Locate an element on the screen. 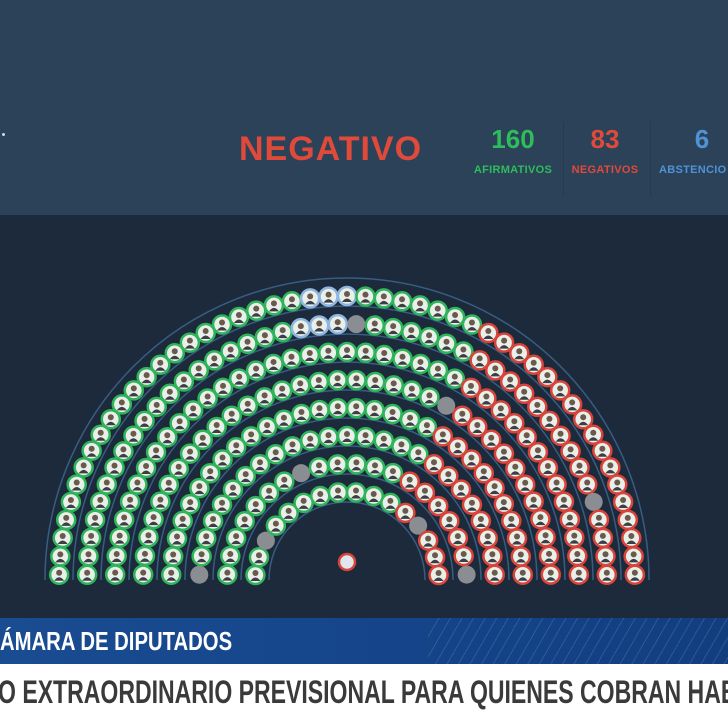  president-seat is located at coordinates (347, 562).